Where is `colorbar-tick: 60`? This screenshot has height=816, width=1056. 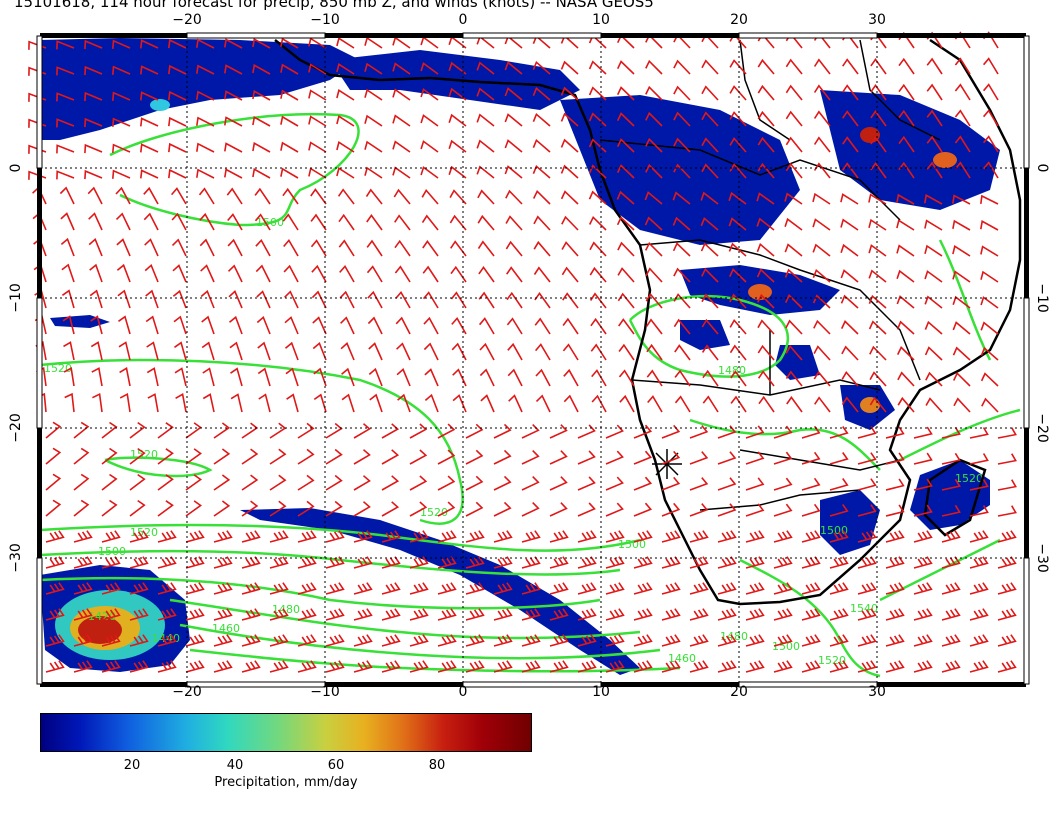 colorbar-tick: 60 is located at coordinates (336, 765).